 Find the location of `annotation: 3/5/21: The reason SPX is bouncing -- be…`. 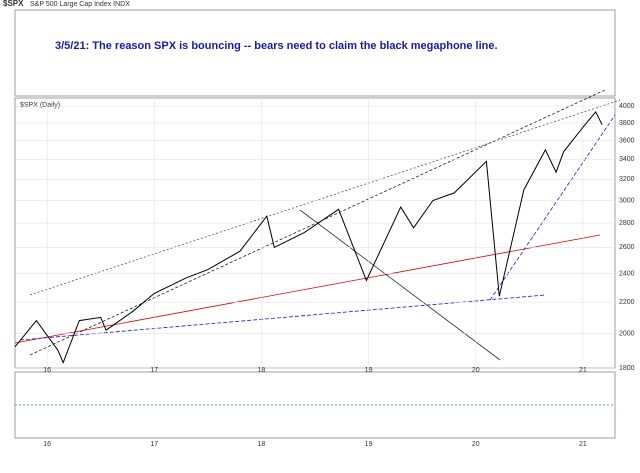

annotation: 3/5/21: The reason SPX is bouncing -- be… is located at coordinates (276, 46).